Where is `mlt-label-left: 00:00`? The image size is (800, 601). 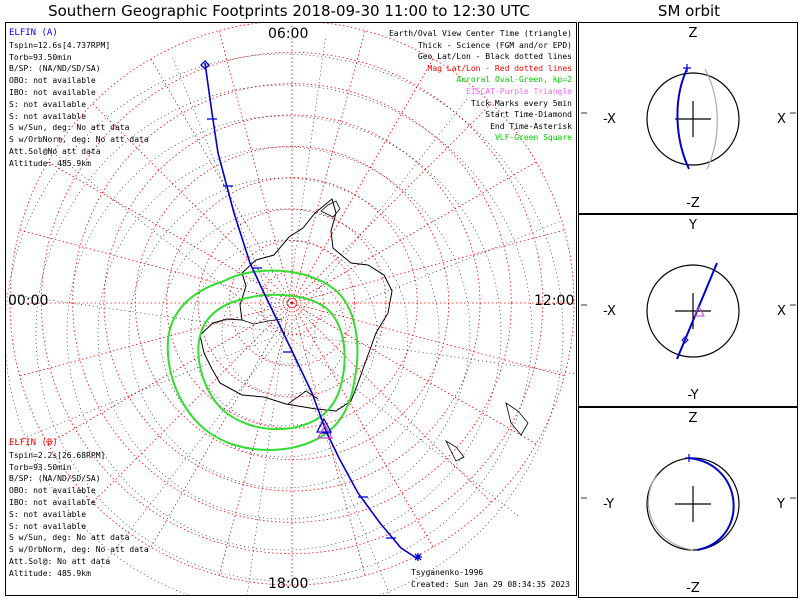
mlt-label-left: 00:00 is located at coordinates (28, 301).